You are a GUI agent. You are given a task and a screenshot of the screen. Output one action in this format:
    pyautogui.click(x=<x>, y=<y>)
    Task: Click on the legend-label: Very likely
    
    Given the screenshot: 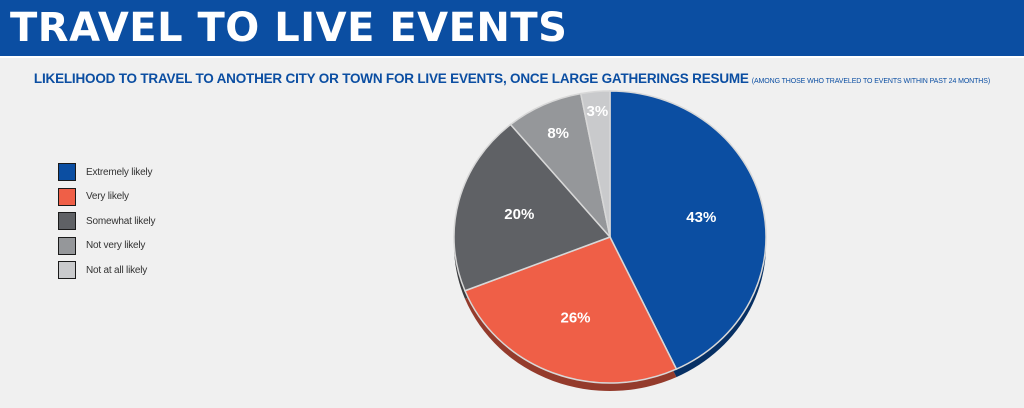 What is the action you would take?
    pyautogui.click(x=107, y=197)
    